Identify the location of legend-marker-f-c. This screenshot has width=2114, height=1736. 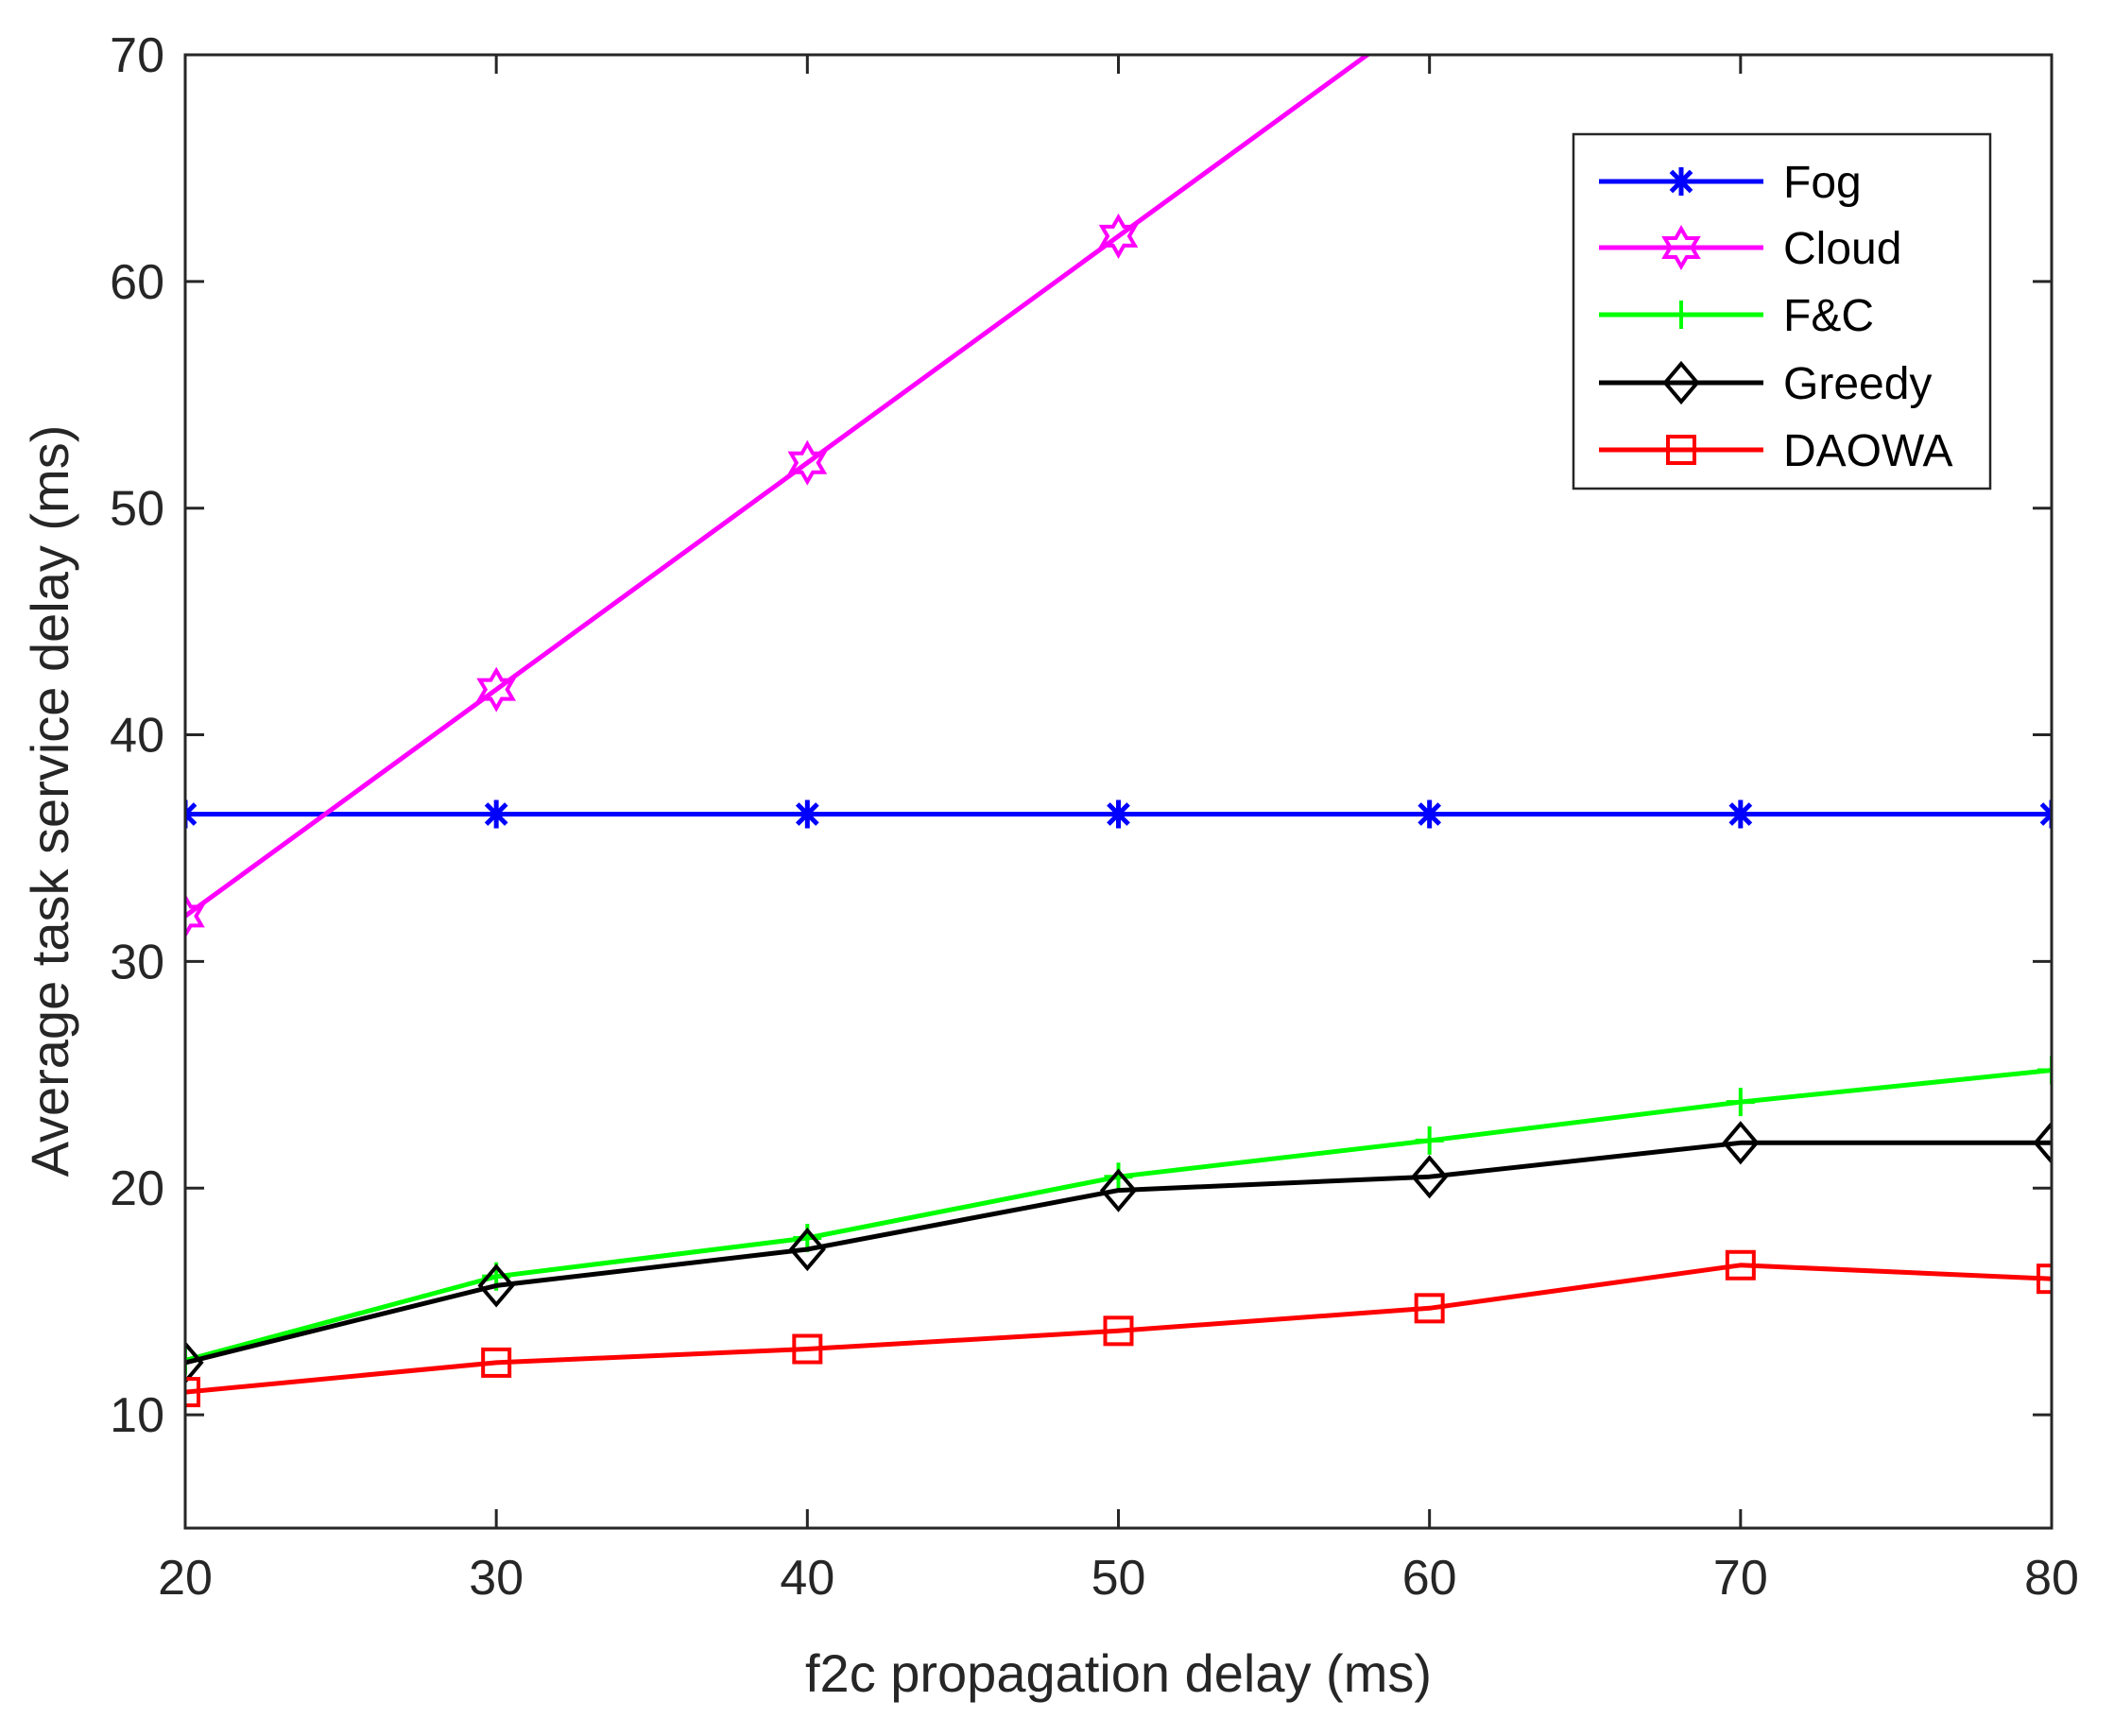
(1681, 315).